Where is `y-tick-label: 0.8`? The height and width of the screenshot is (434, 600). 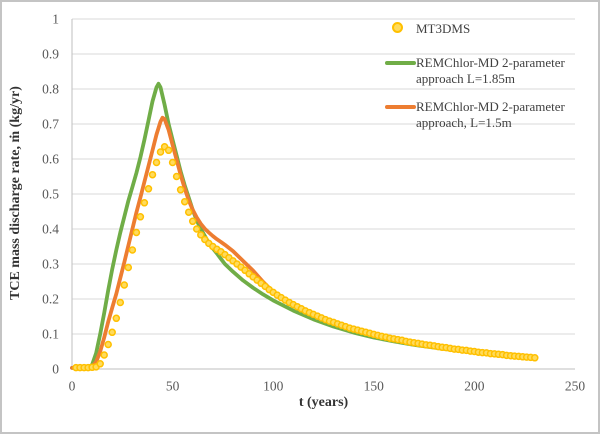
y-tick-label: 0.8 is located at coordinates (50, 89).